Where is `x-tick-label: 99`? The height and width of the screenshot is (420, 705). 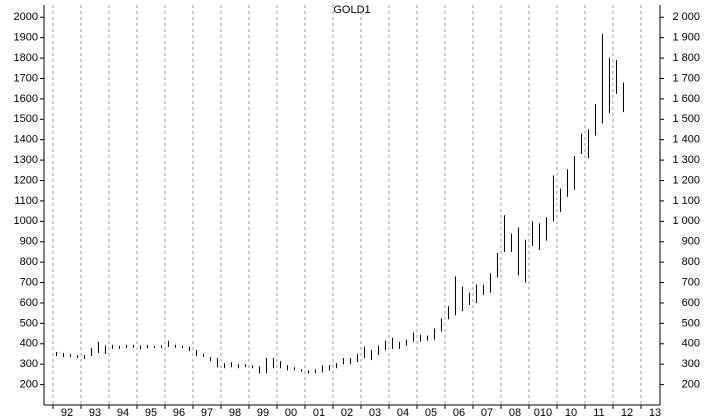
x-tick-label: 99 is located at coordinates (263, 413).